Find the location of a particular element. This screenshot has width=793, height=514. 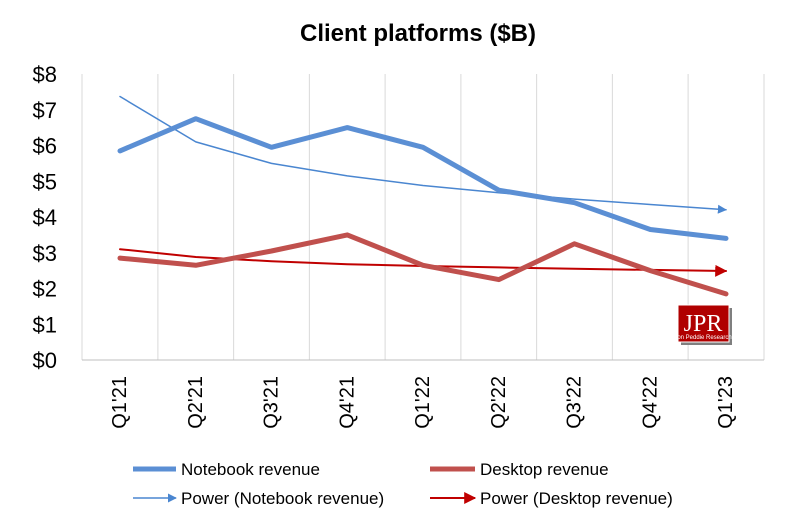

x-tick-label: Q3'22 is located at coordinates (575, 402).